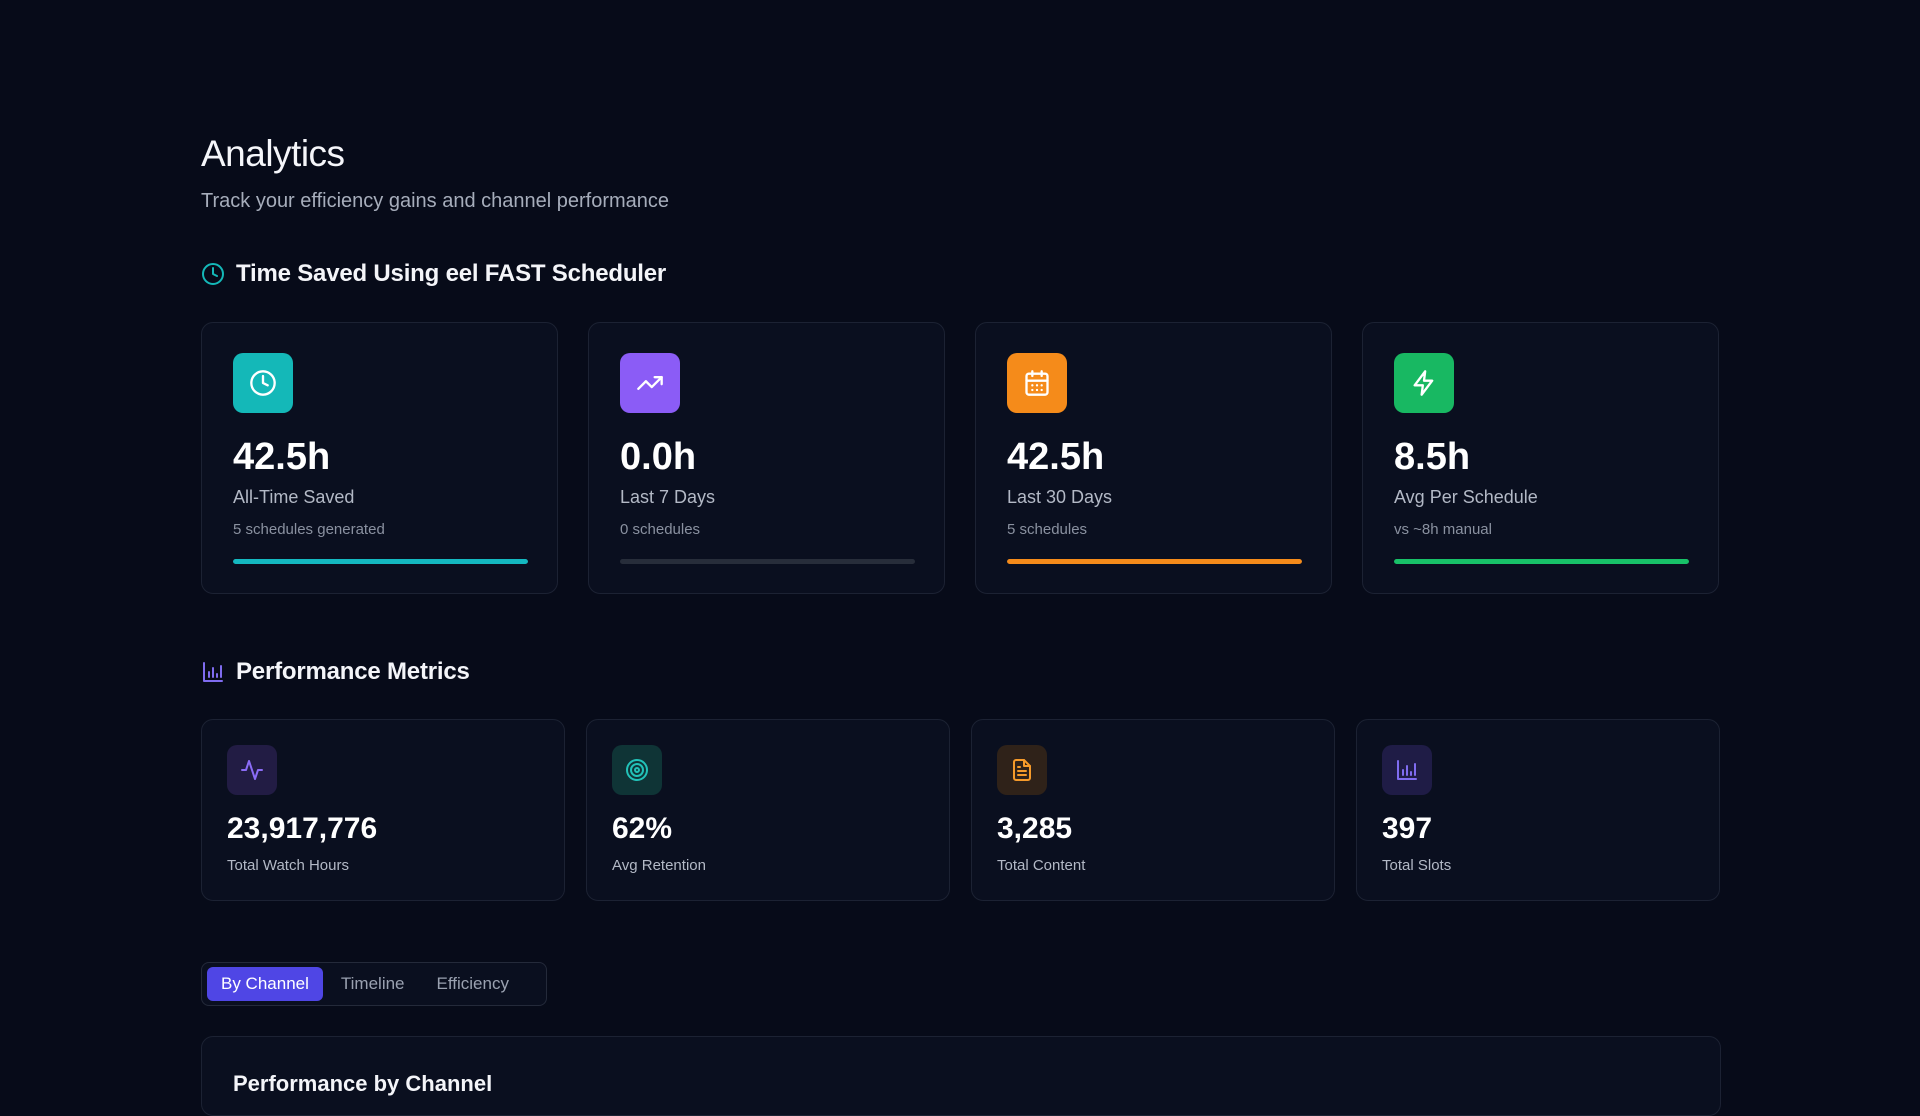 The width and height of the screenshot is (1920, 1116). I want to click on total-content-card: 3,285 Total Content, so click(1153, 810).